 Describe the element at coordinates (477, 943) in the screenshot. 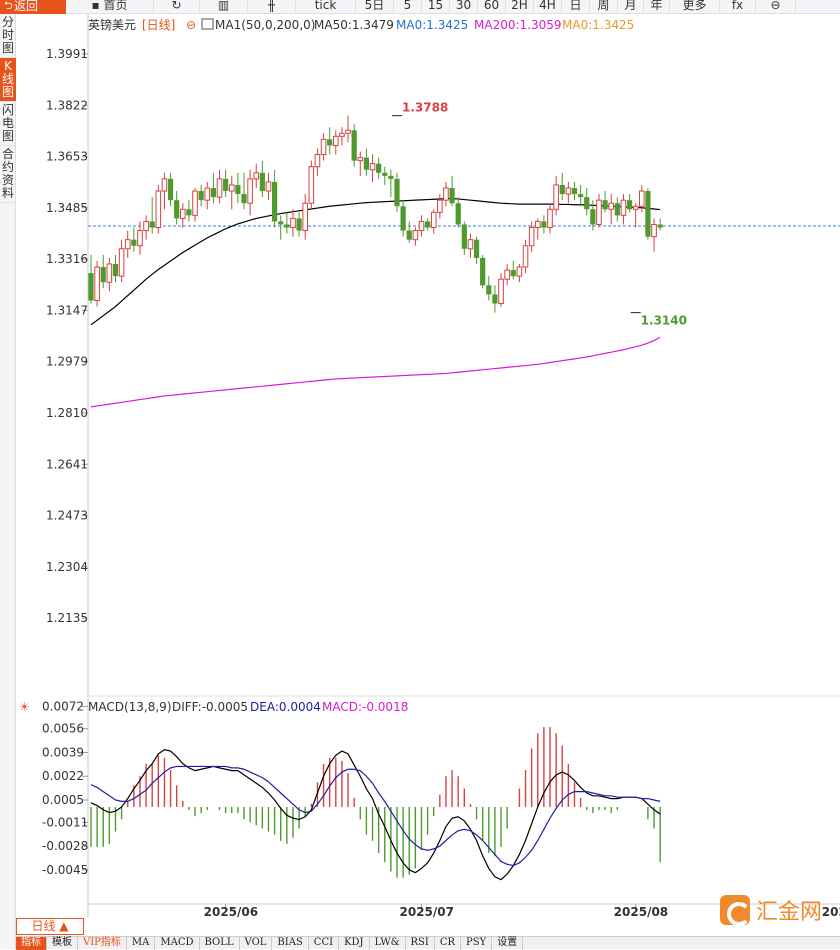

I see `indicator-tab: PSY` at that location.